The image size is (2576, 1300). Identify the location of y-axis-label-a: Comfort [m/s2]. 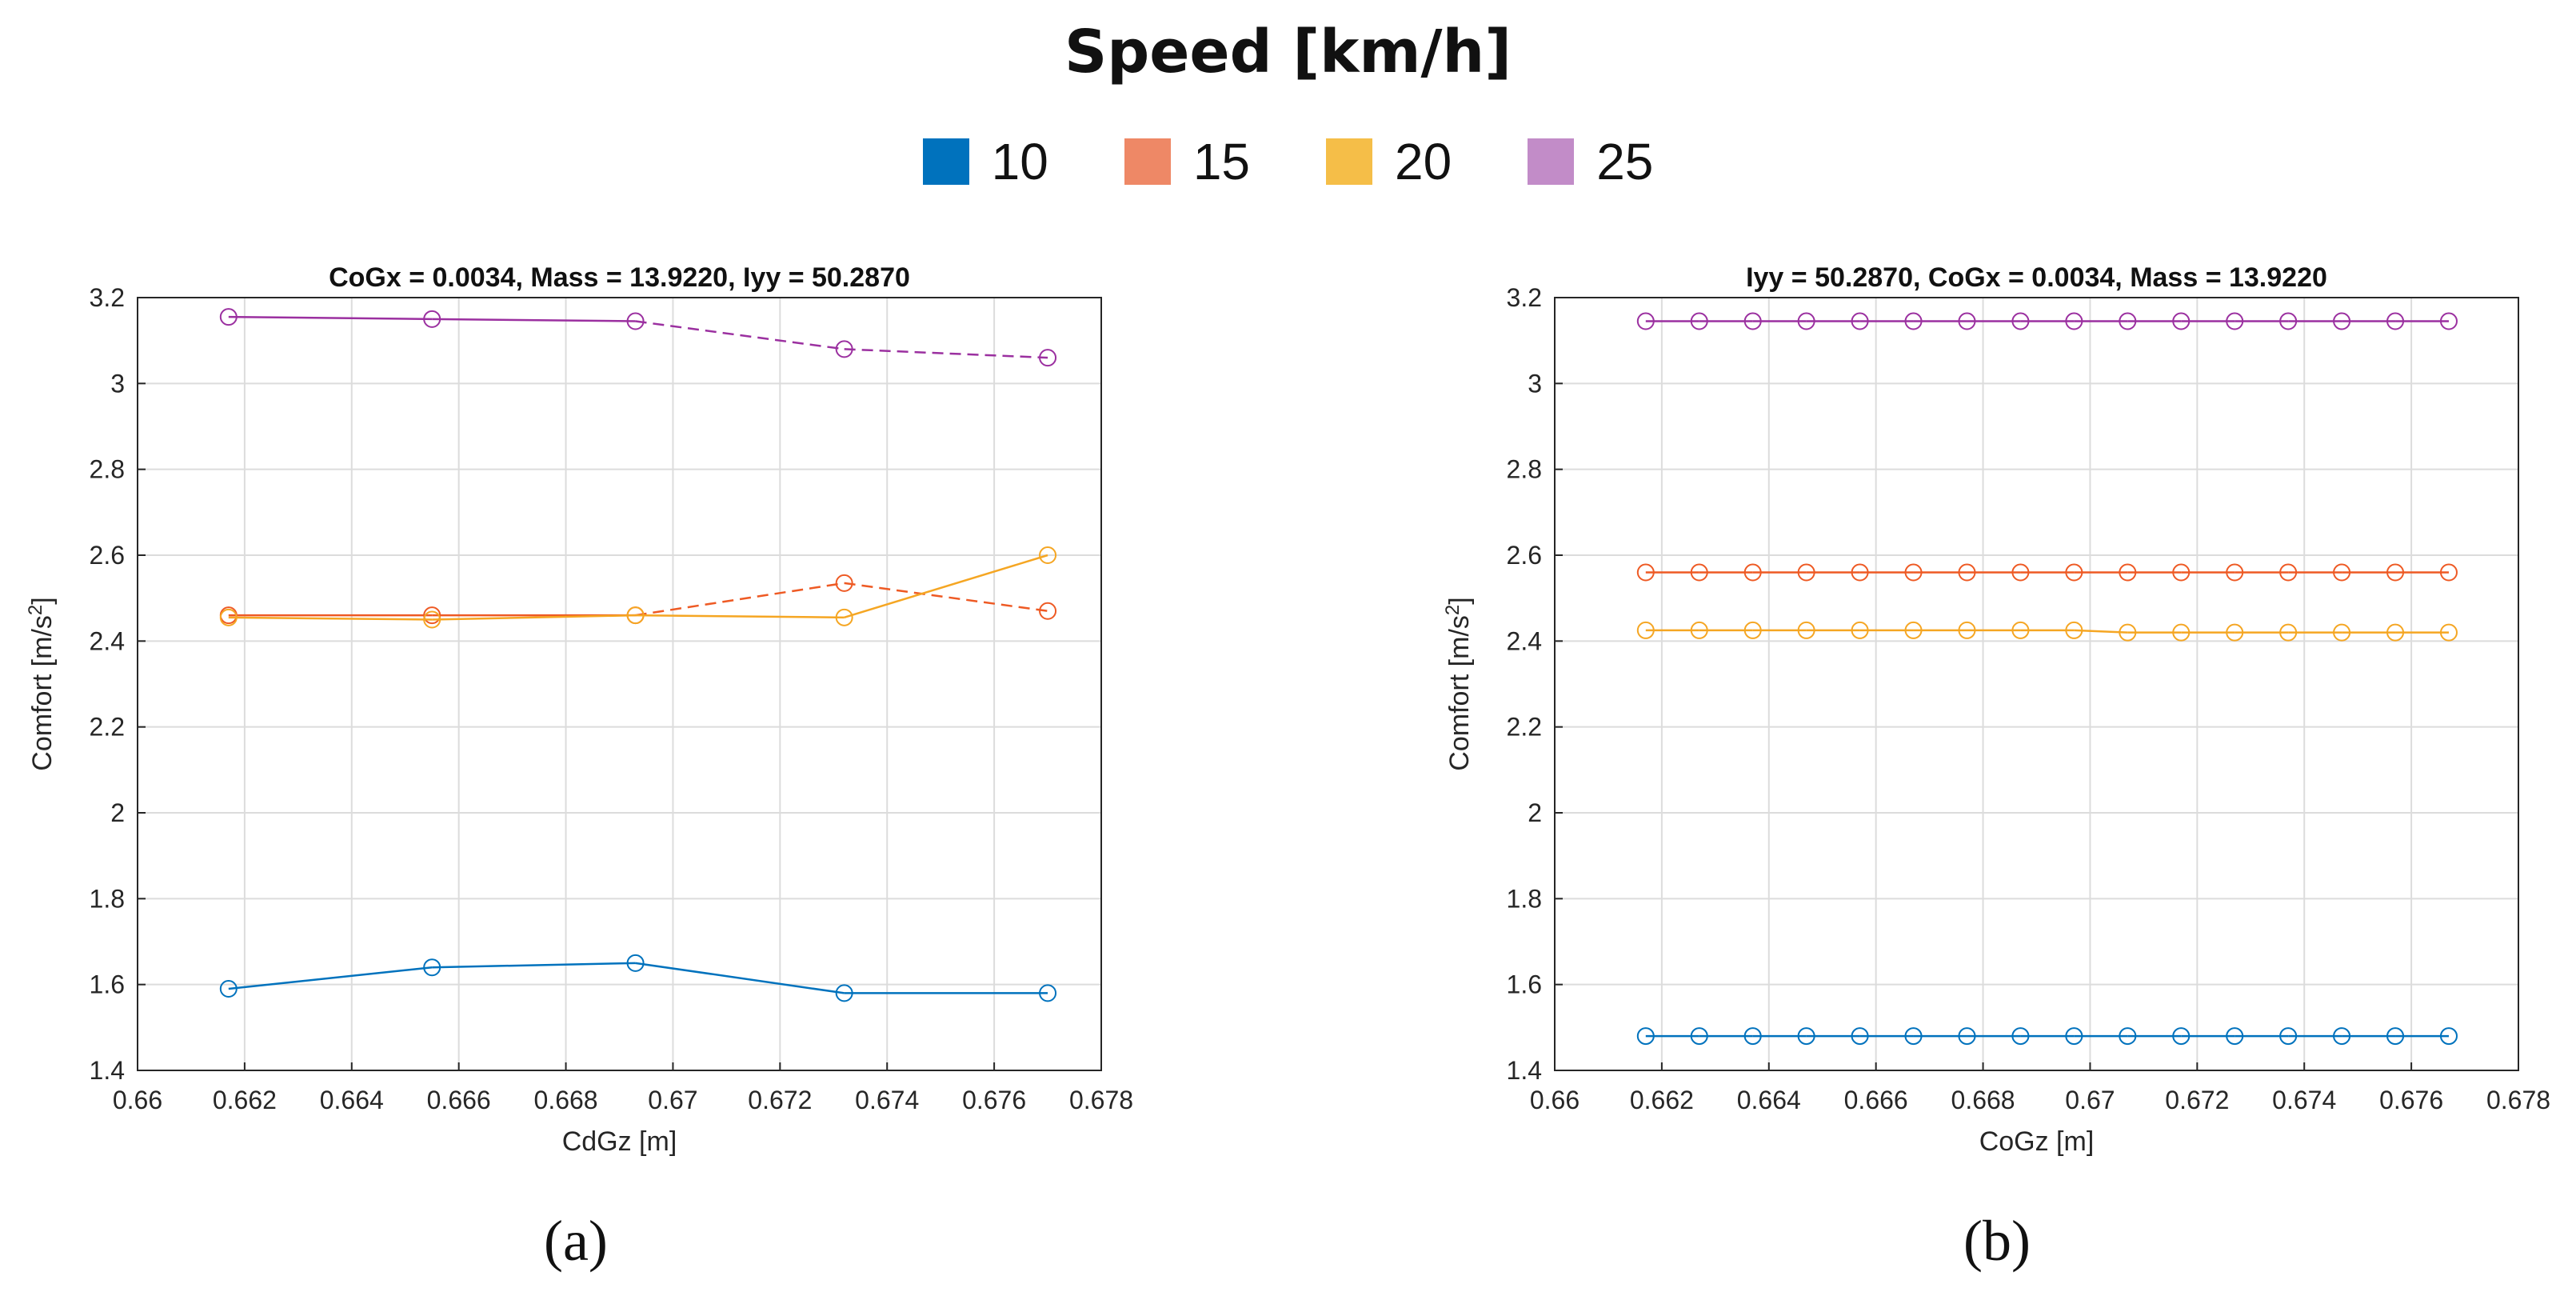
(42, 683).